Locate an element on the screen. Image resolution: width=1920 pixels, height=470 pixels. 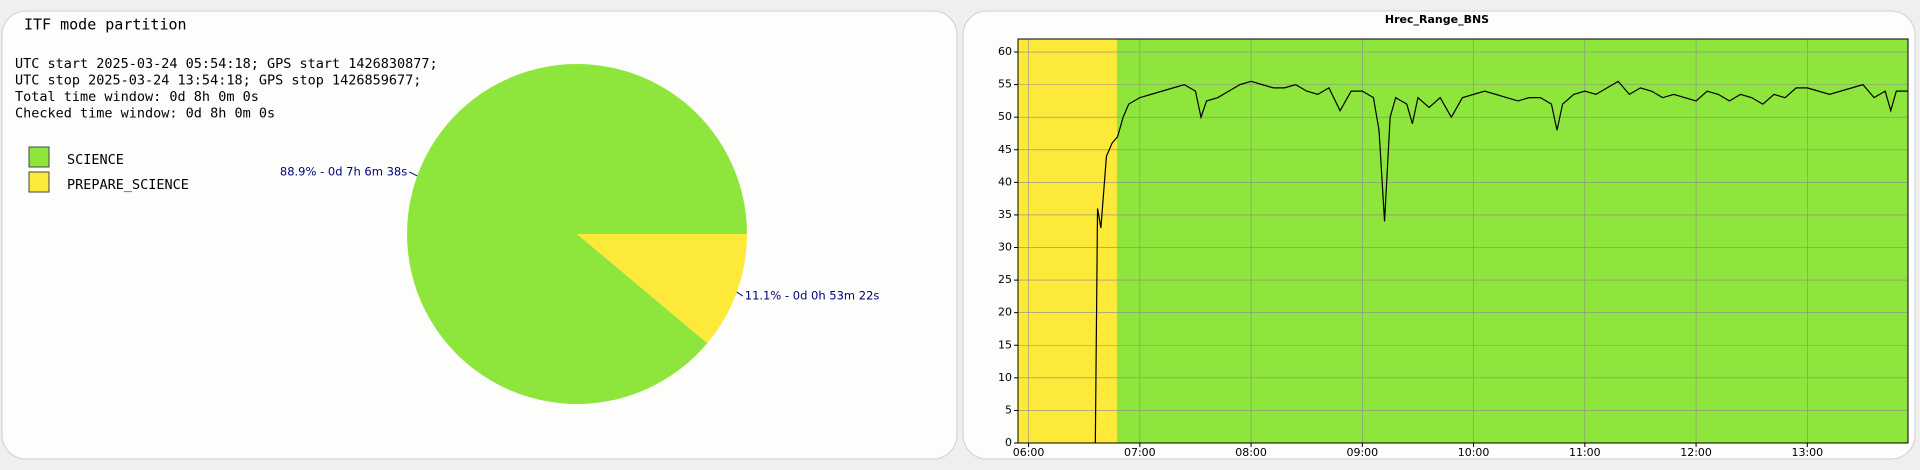
info-line: Checked time window: 0d 8h 0m 0s is located at coordinates (145, 114).